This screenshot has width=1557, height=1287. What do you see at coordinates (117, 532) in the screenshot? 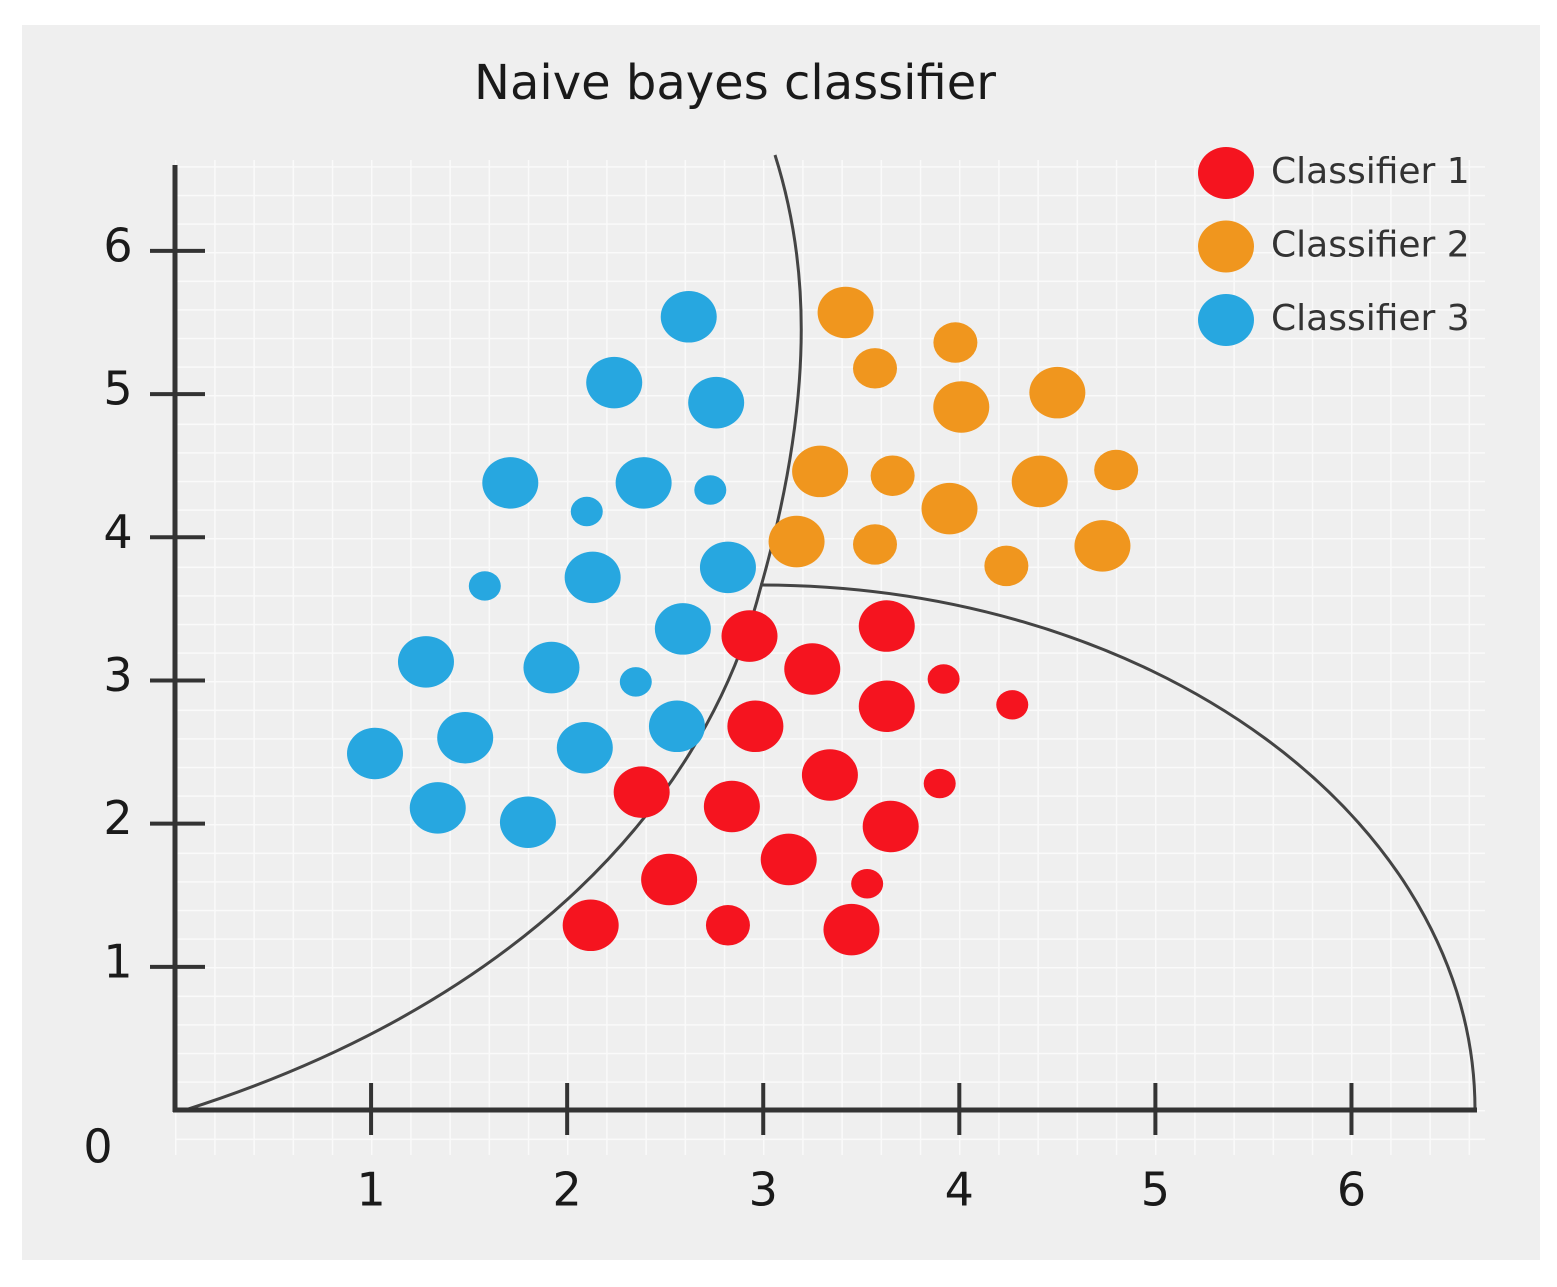
I see `y-tick-label: 4` at bounding box center [117, 532].